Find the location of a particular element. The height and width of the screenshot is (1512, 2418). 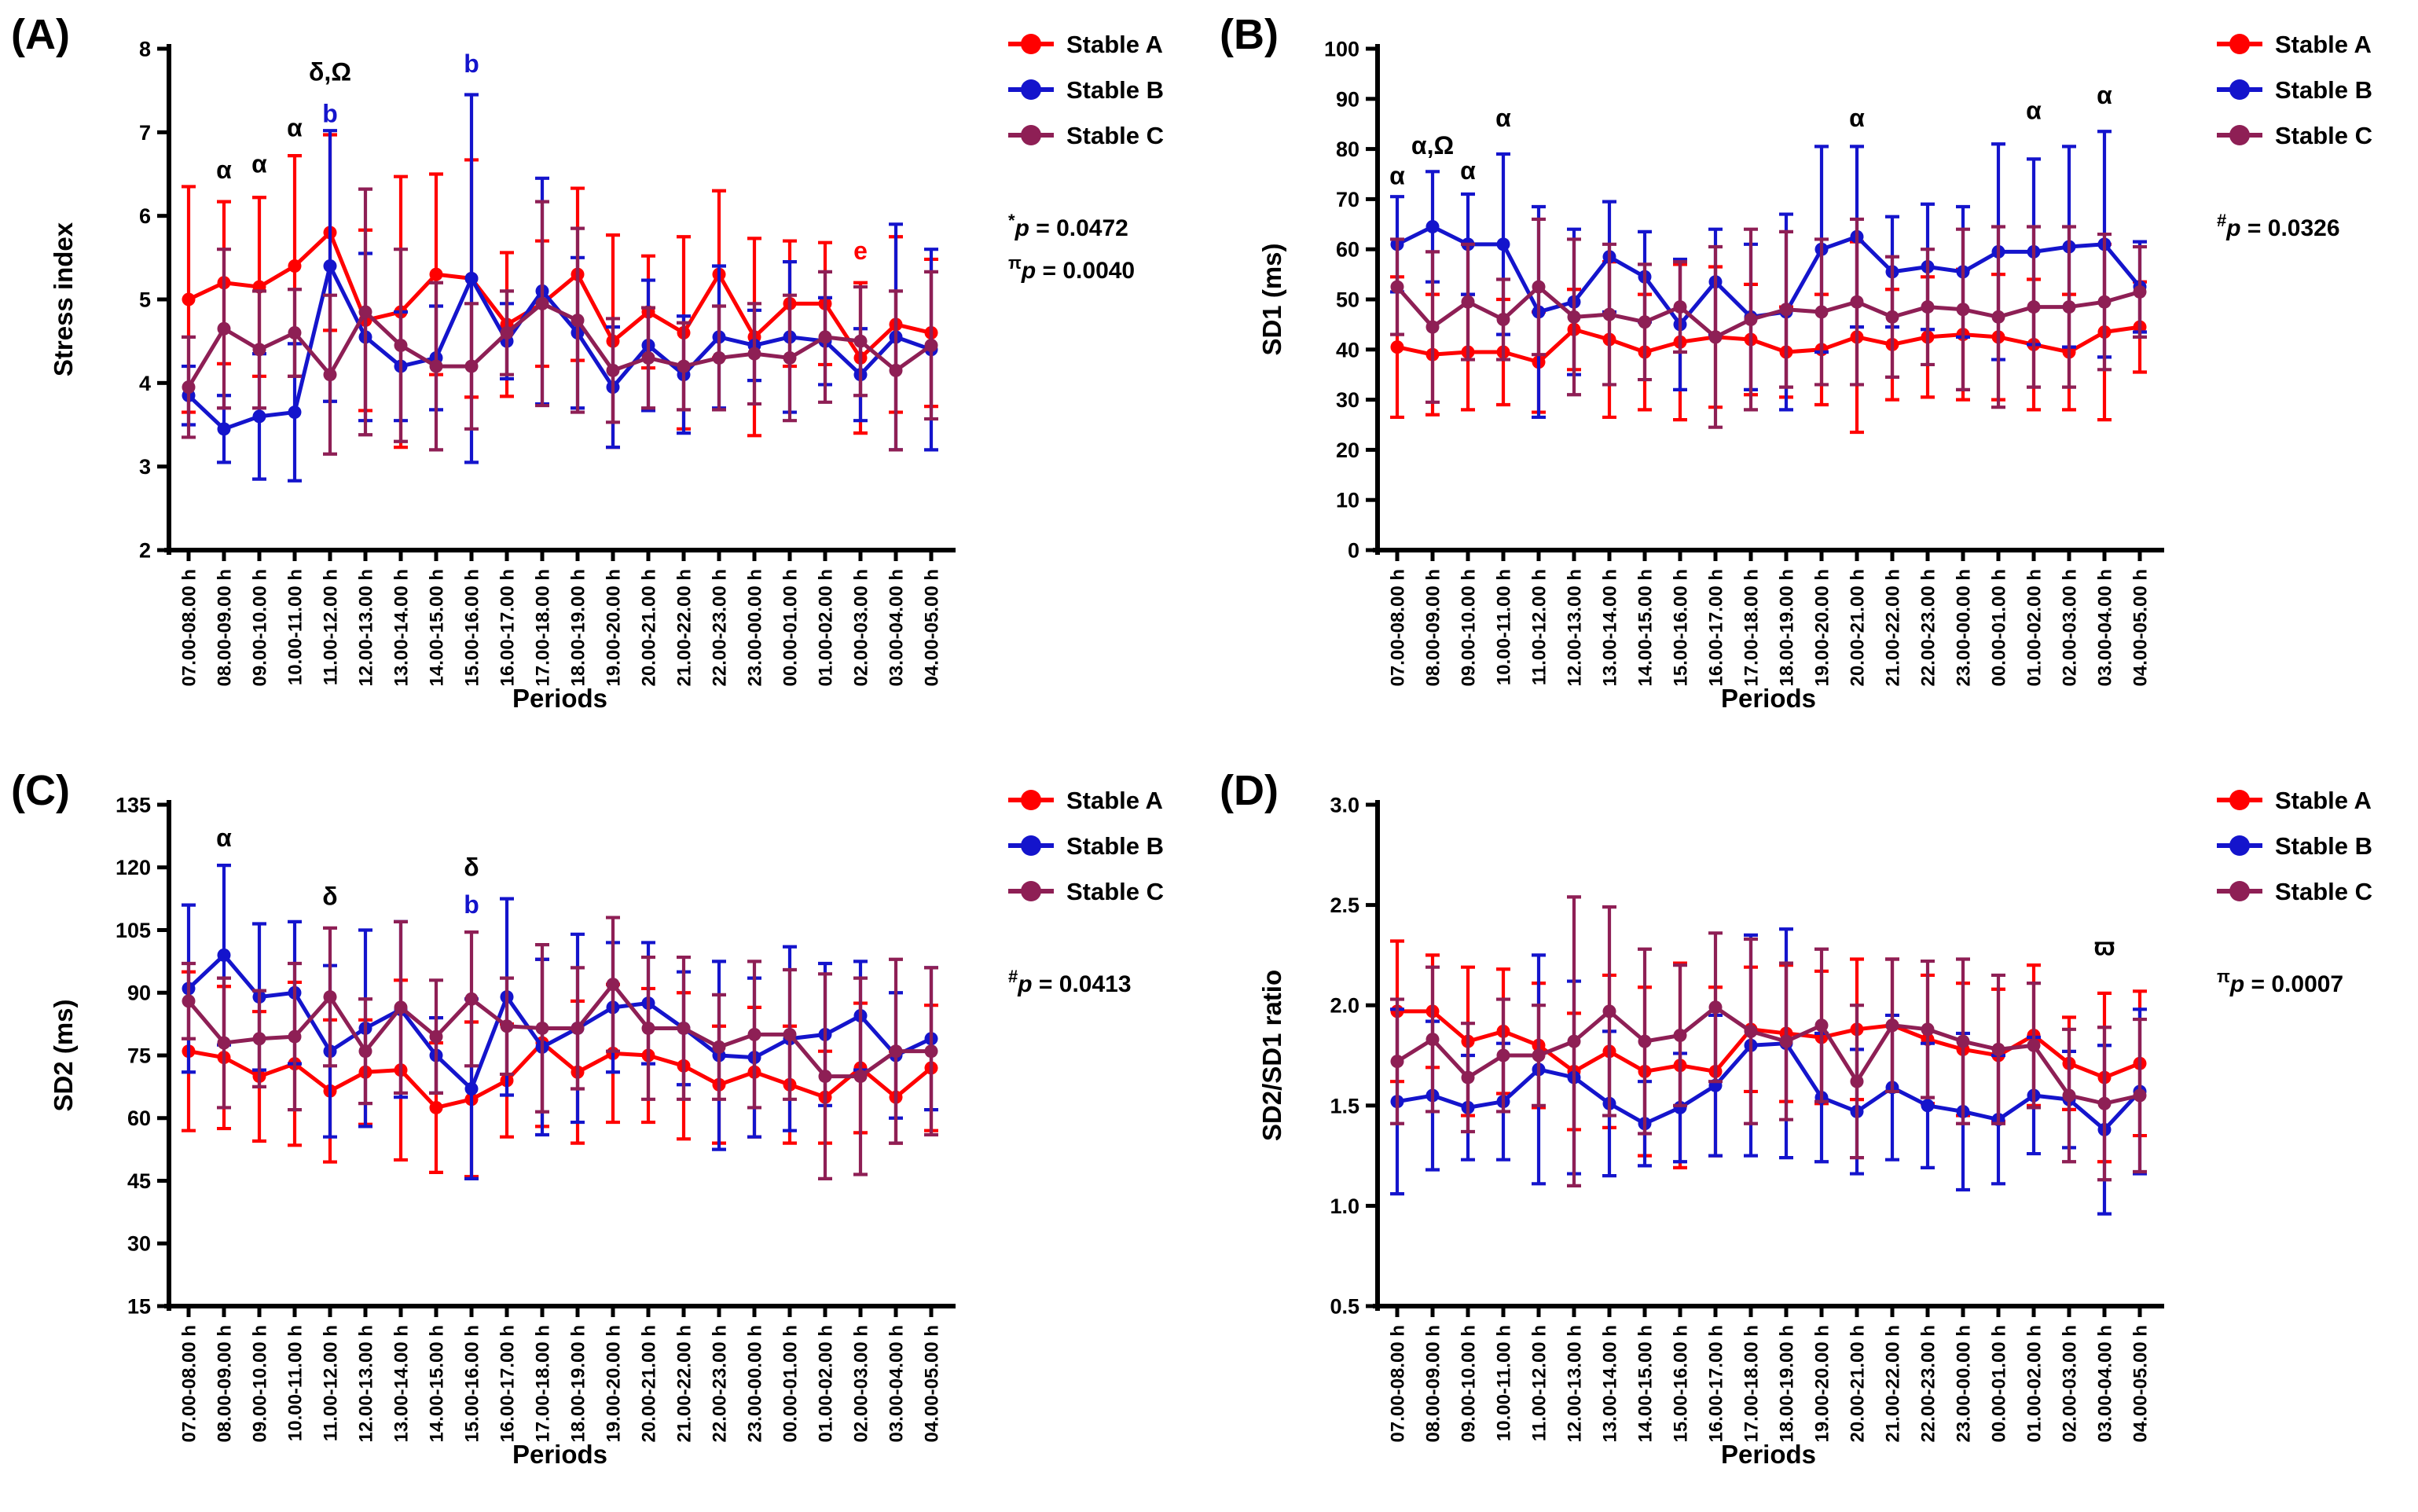

panel-letter: (D) is located at coordinates (1249, 791).